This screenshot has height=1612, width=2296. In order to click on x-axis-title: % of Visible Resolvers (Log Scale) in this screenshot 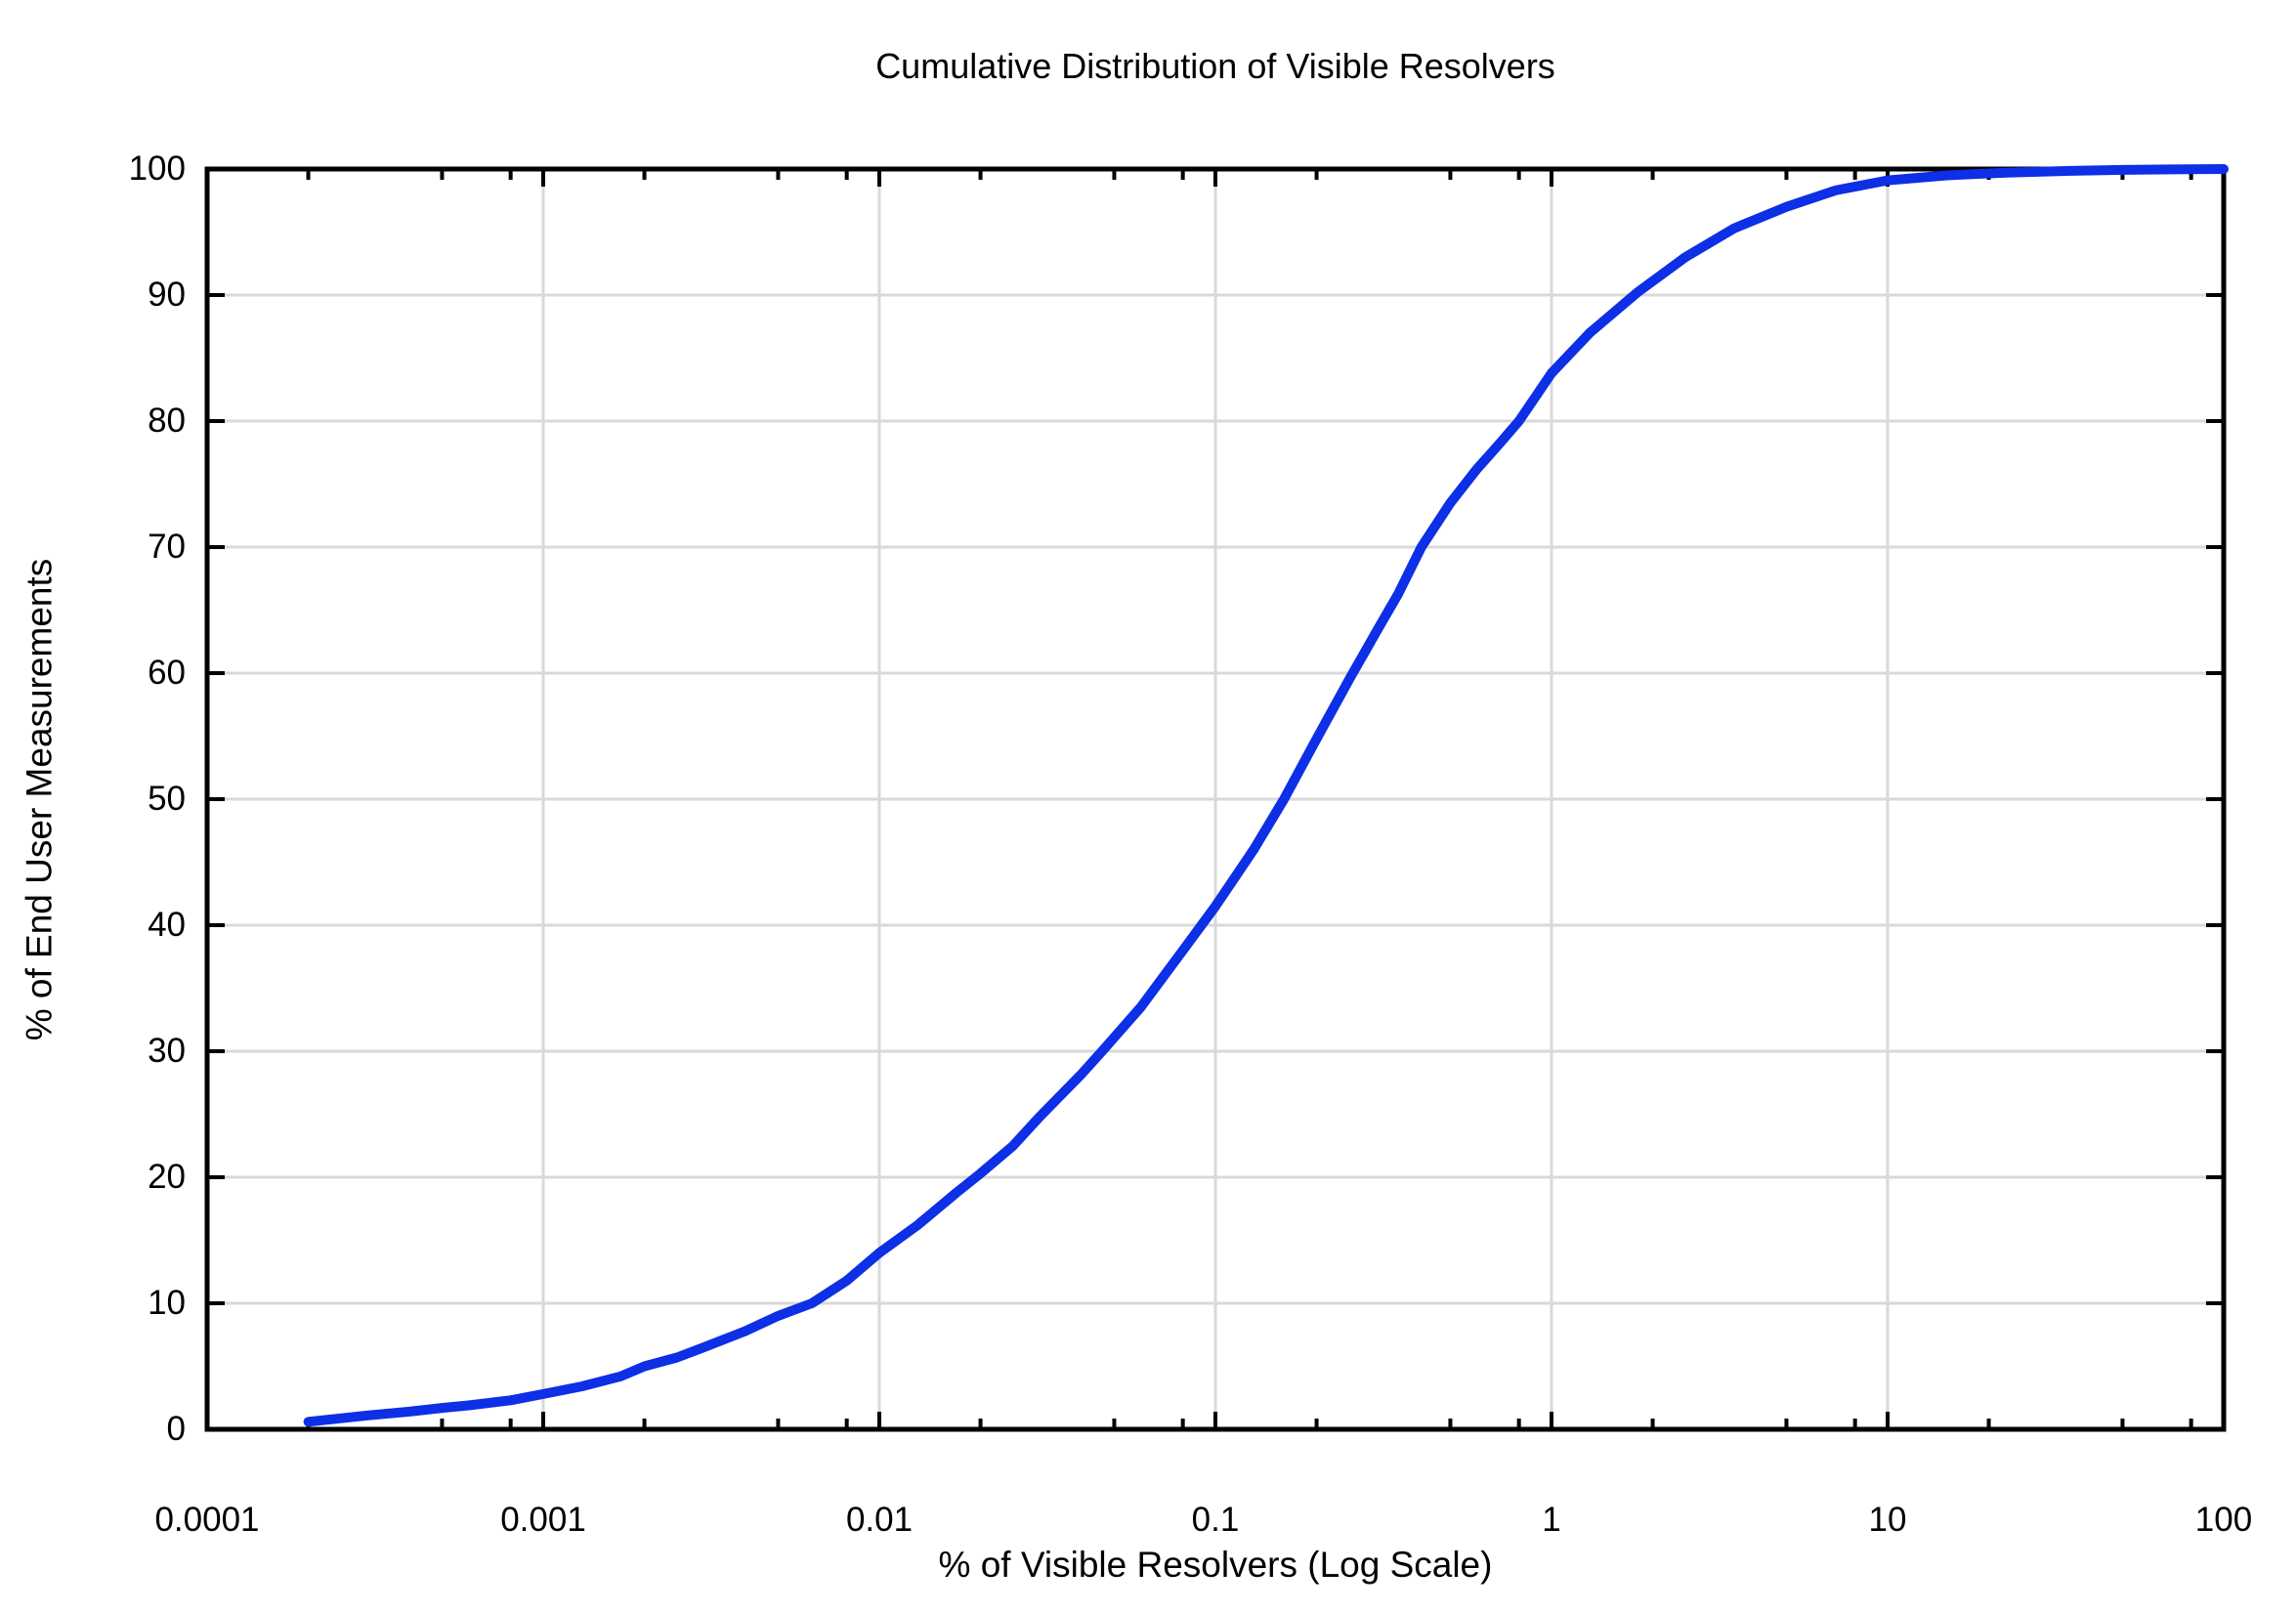, I will do `click(1215, 1565)`.